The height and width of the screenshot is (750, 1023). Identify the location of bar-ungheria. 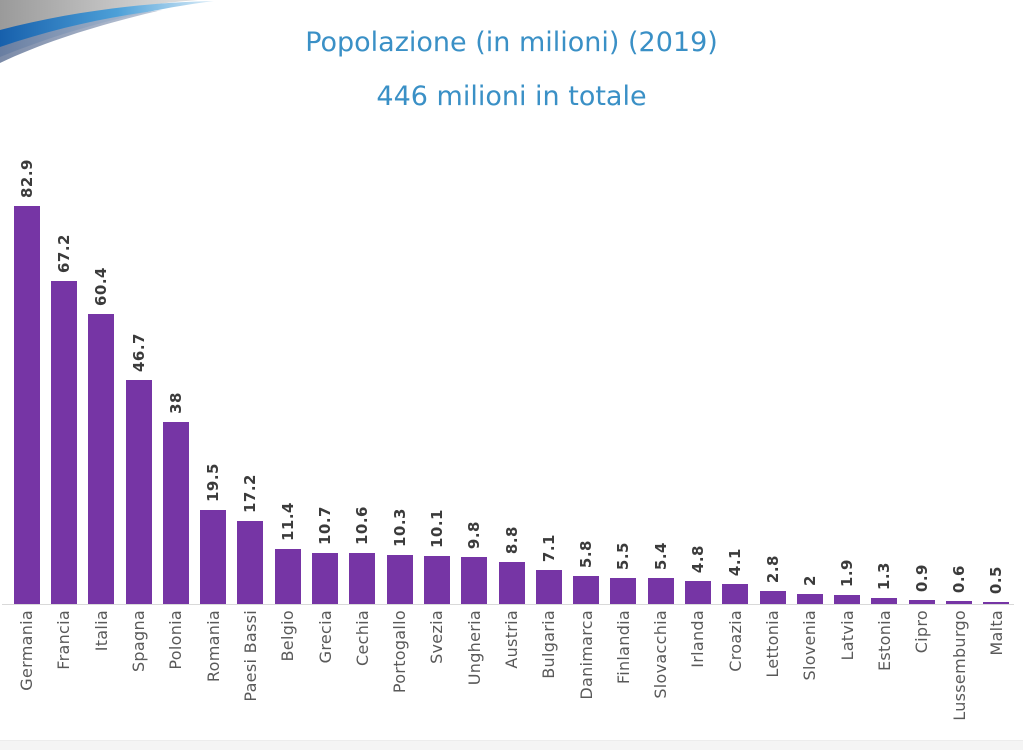
(474, 580).